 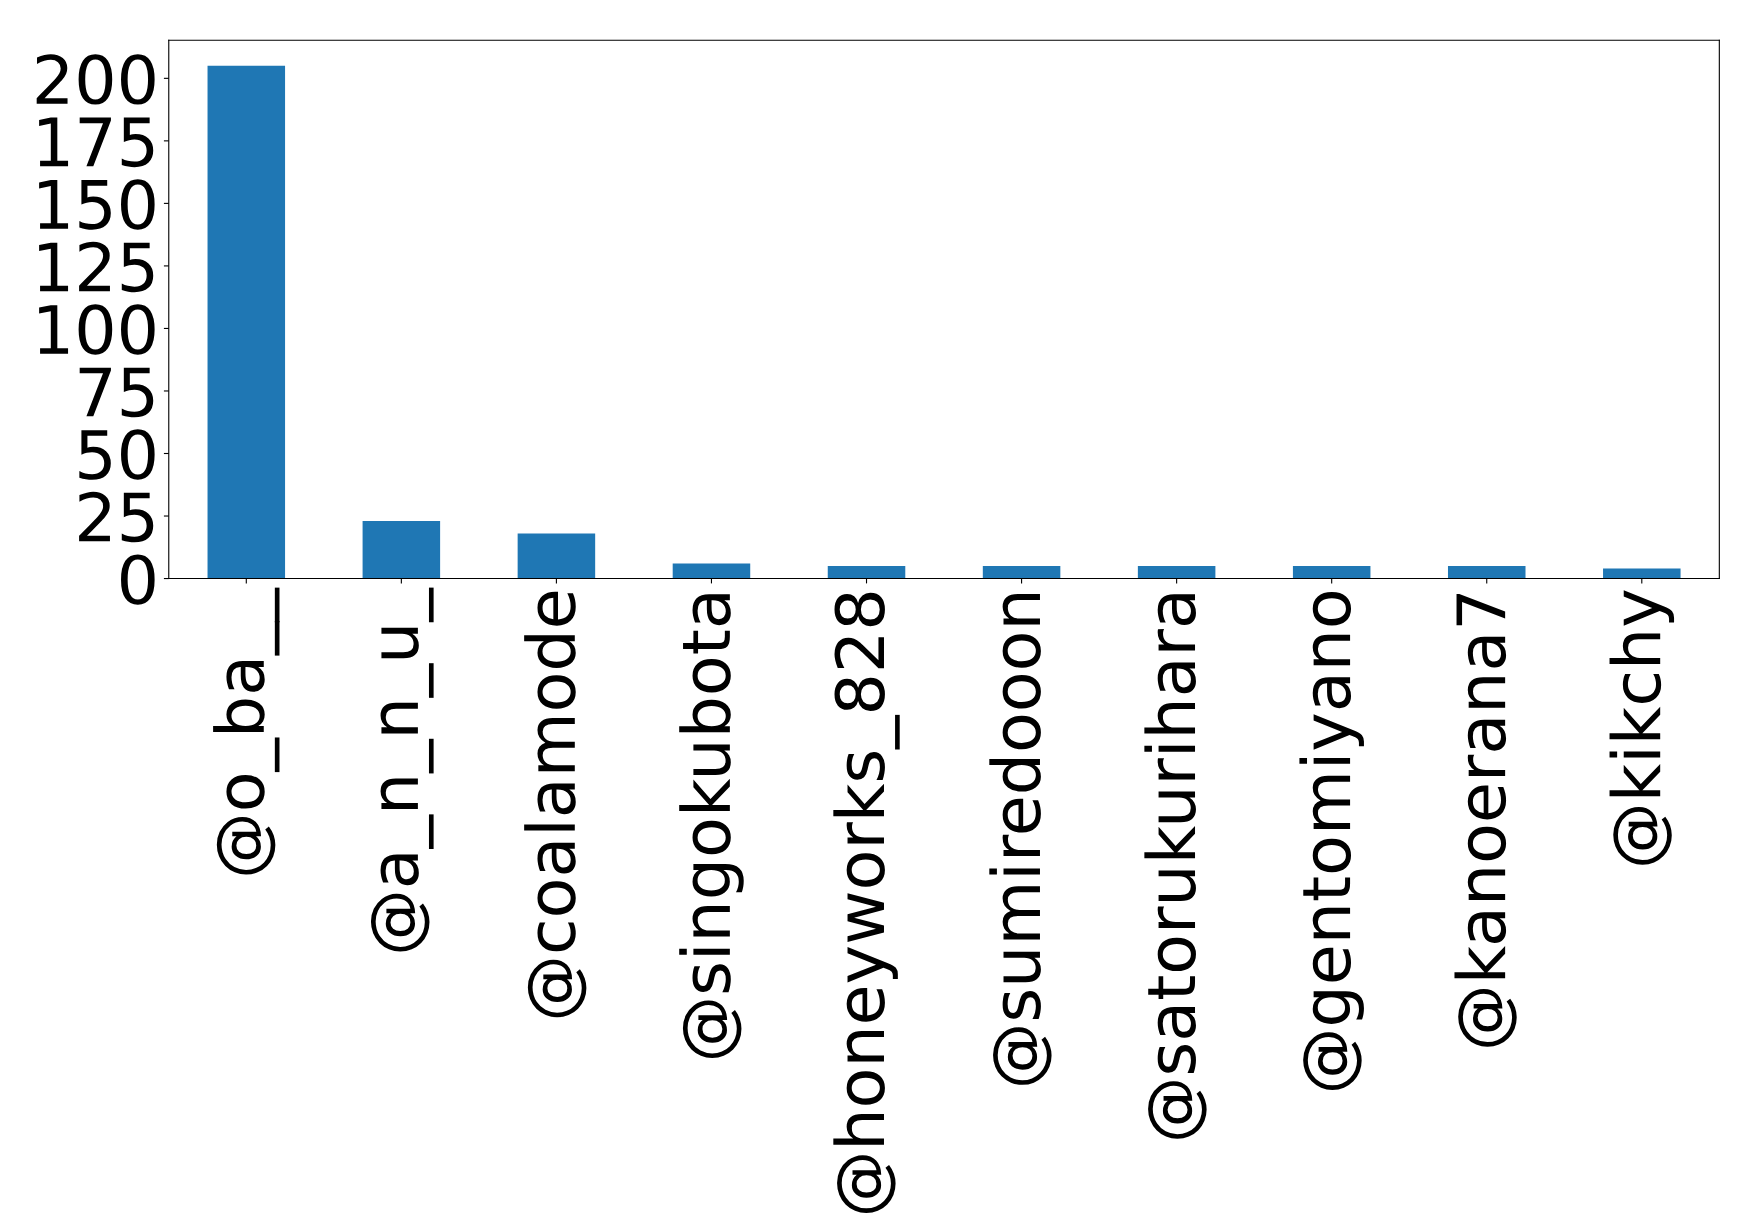 What do you see at coordinates (1642, 727) in the screenshot?
I see `x-tick-label: @kikchy` at bounding box center [1642, 727].